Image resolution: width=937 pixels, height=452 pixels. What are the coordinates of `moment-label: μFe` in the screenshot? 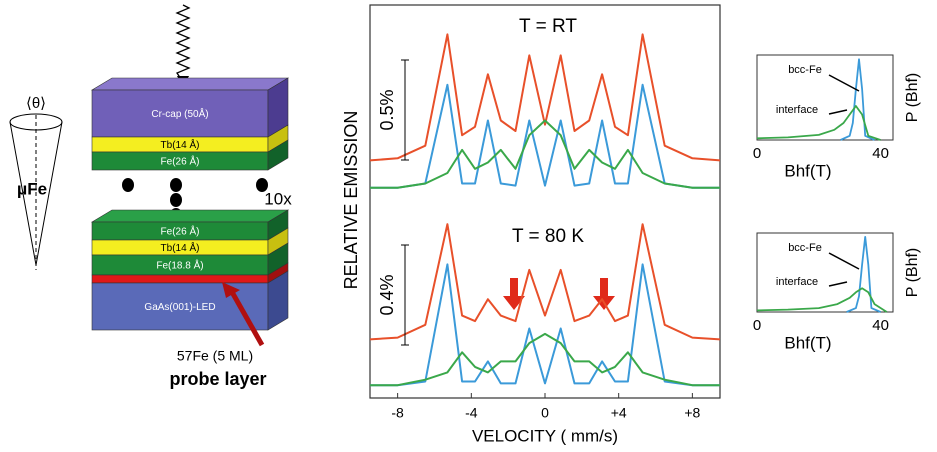 It's located at (32, 188).